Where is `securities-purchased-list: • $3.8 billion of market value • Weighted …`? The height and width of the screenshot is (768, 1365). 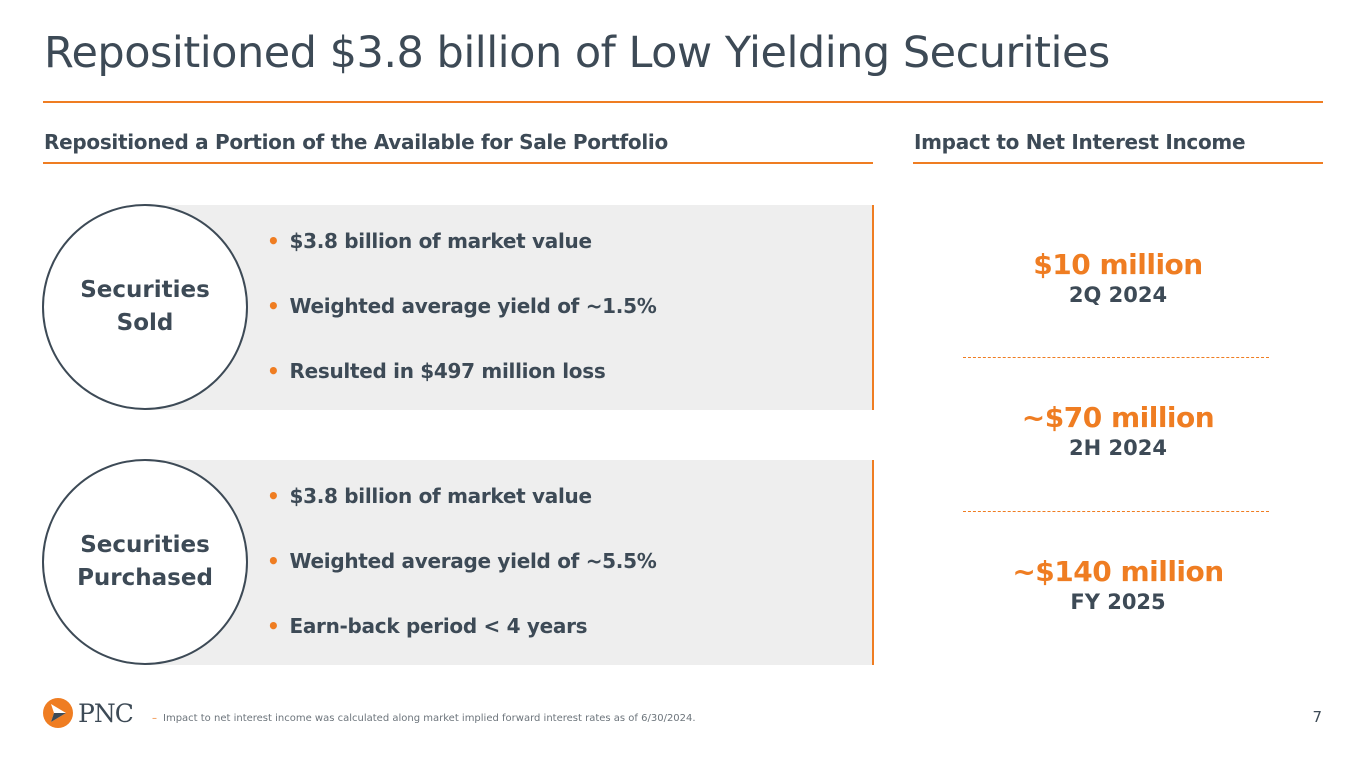
securities-purchased-list: • $3.8 billion of market value • Weighted … is located at coordinates (462, 581).